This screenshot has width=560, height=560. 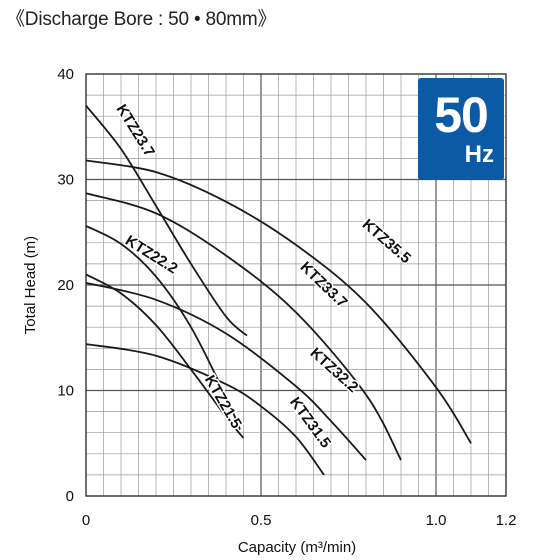 I want to click on label-ktz31-5: KTZ31.5, so click(x=310, y=422).